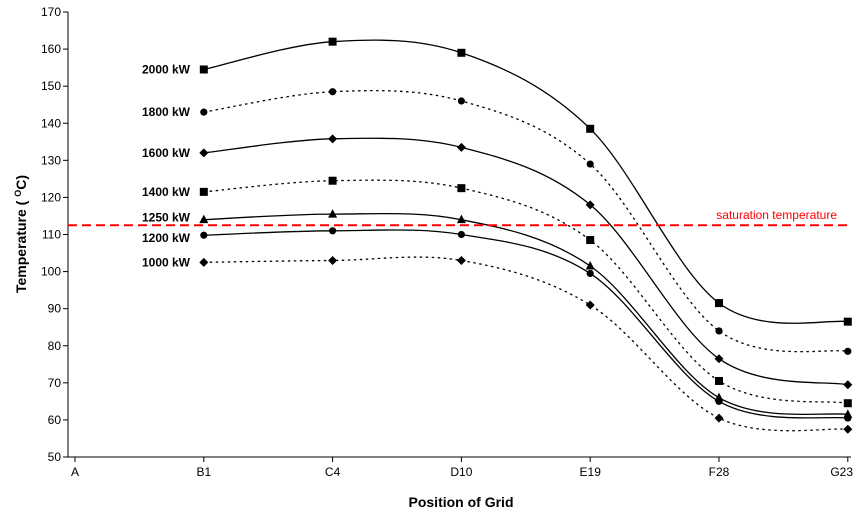  What do you see at coordinates (51, 235) in the screenshot?
I see `y-tick-label: 110` at bounding box center [51, 235].